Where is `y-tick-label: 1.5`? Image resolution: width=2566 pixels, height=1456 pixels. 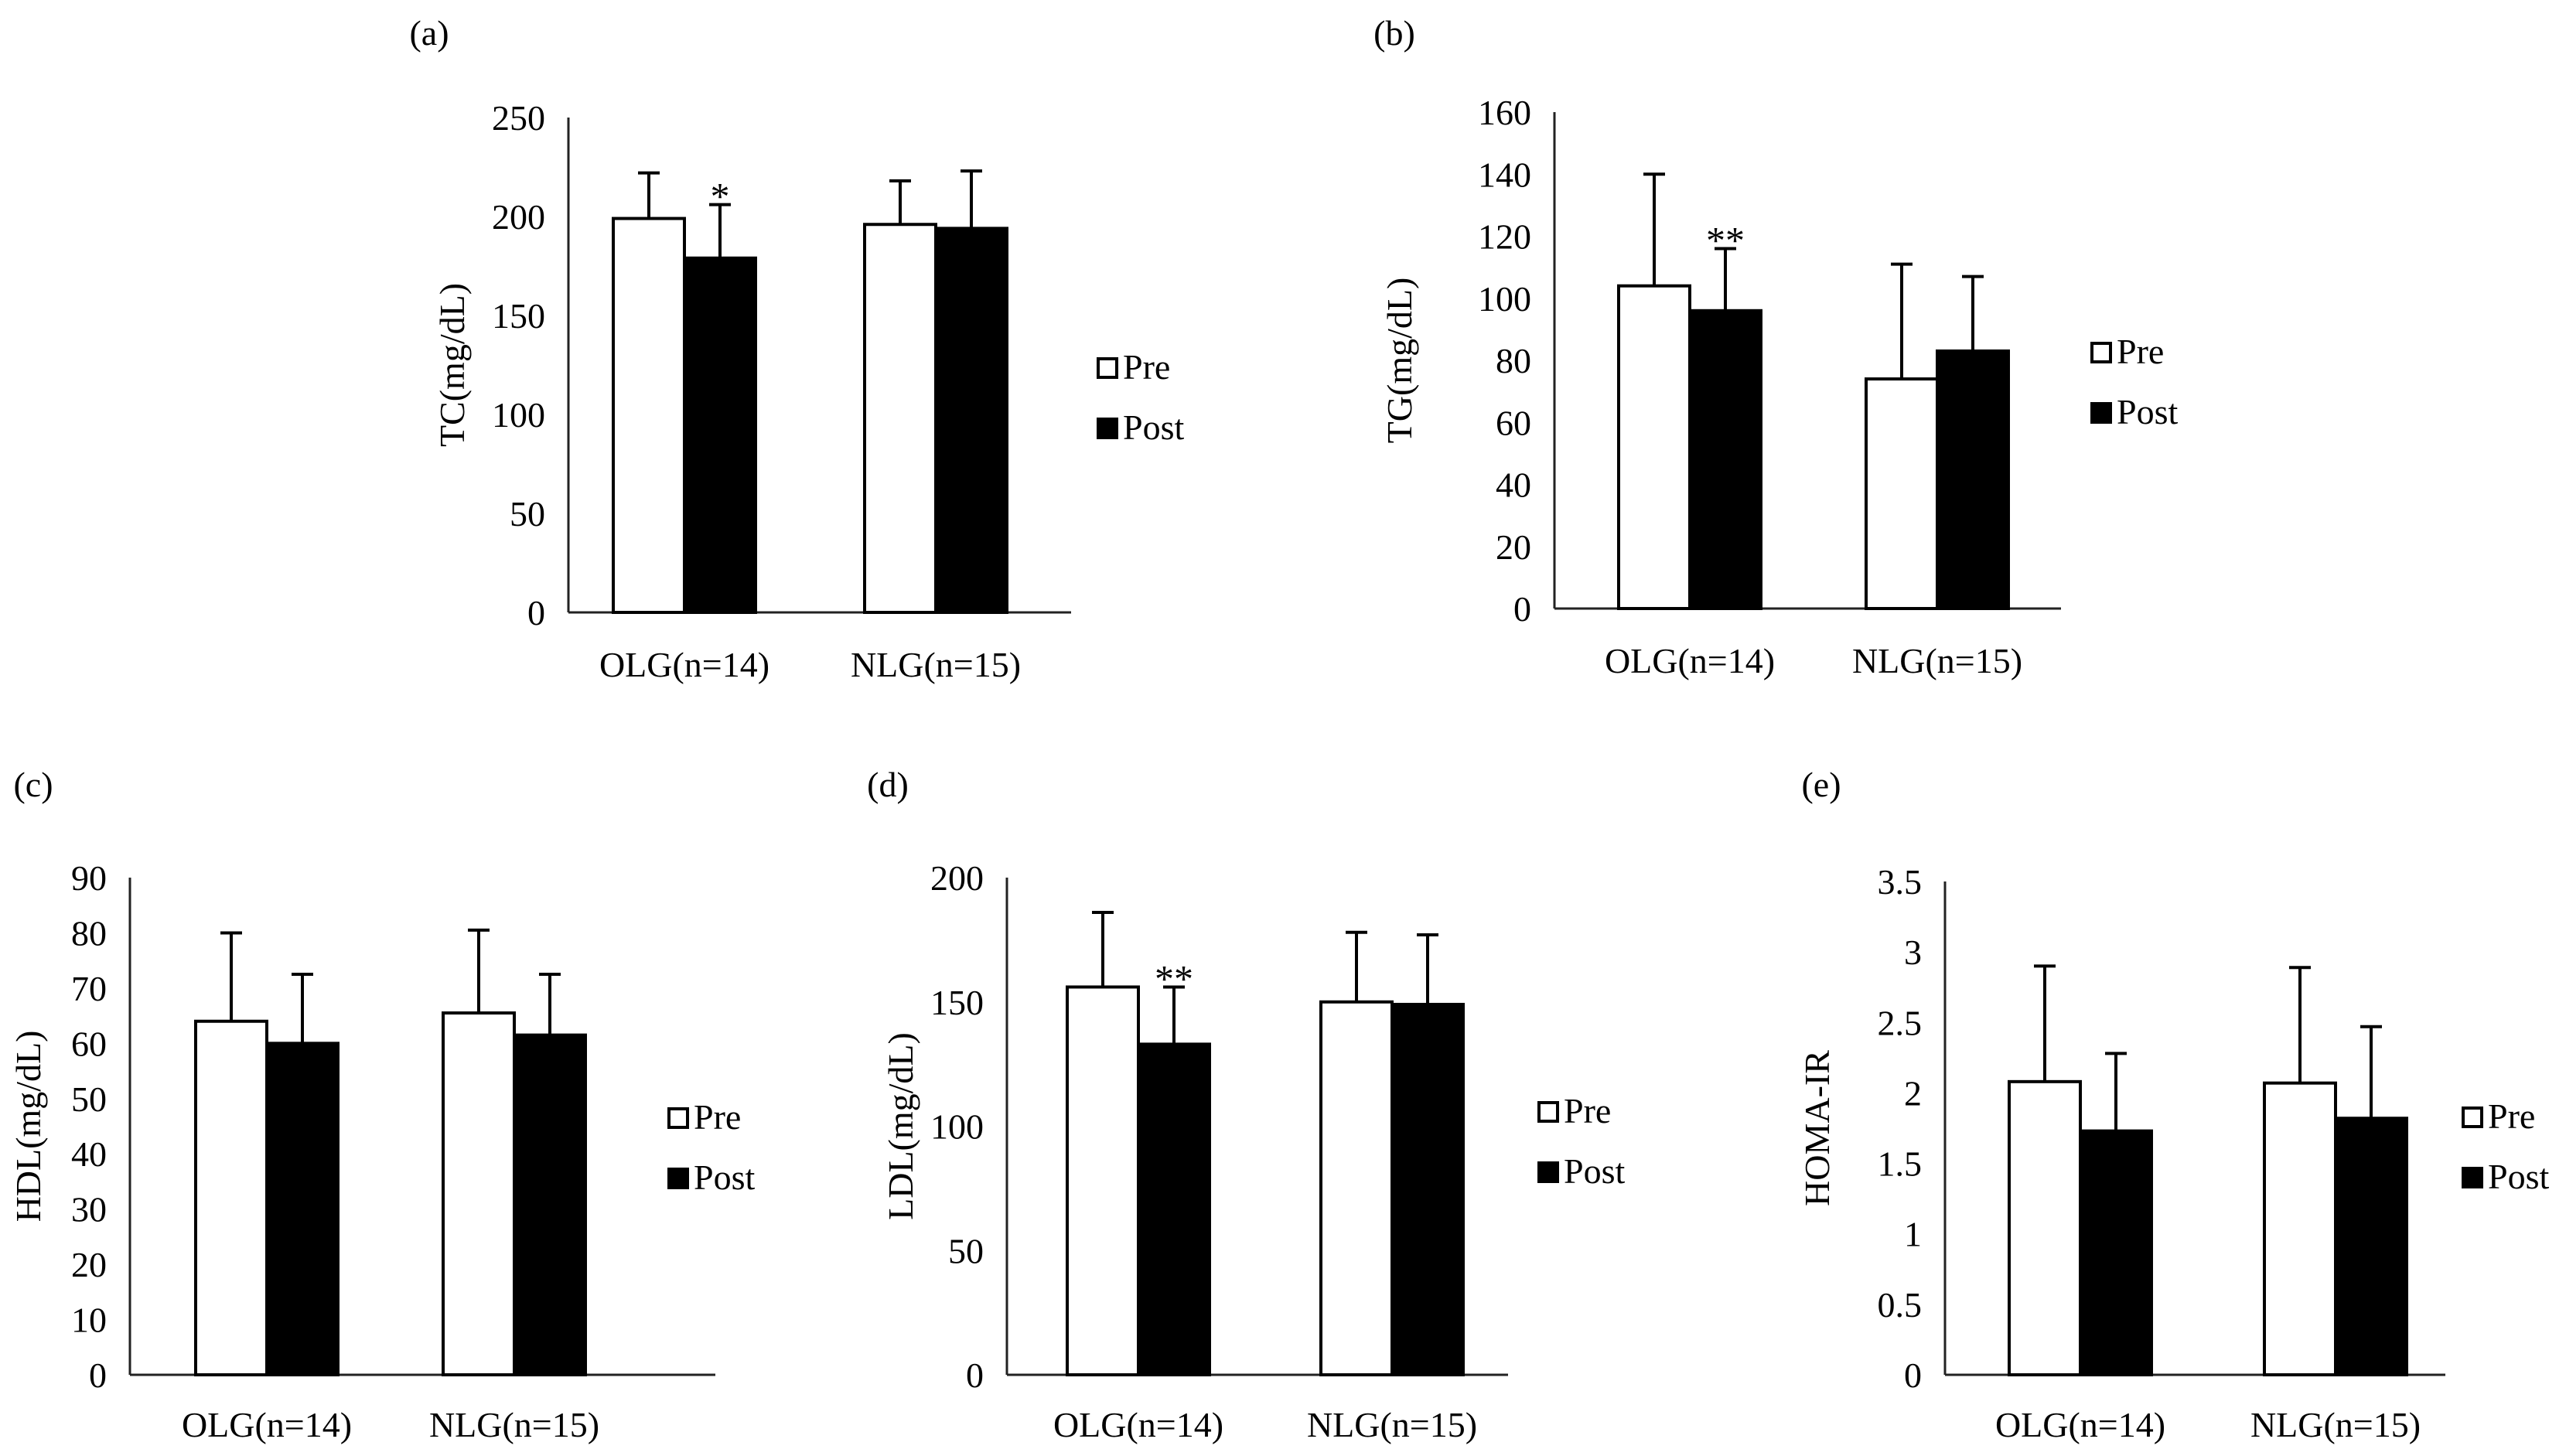 y-tick-label: 1.5 is located at coordinates (1900, 1164).